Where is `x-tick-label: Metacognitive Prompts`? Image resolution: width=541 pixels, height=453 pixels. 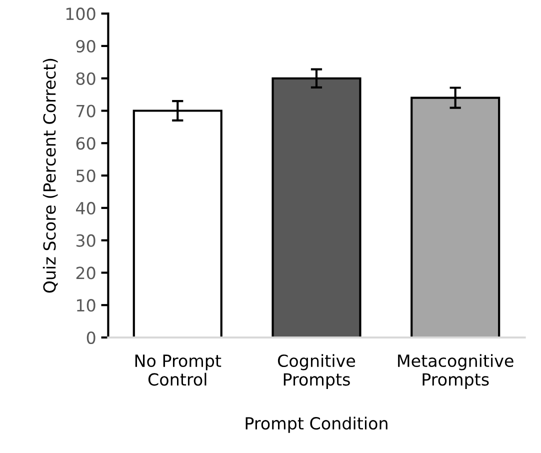 x-tick-label: Metacognitive Prompts is located at coordinates (456, 371).